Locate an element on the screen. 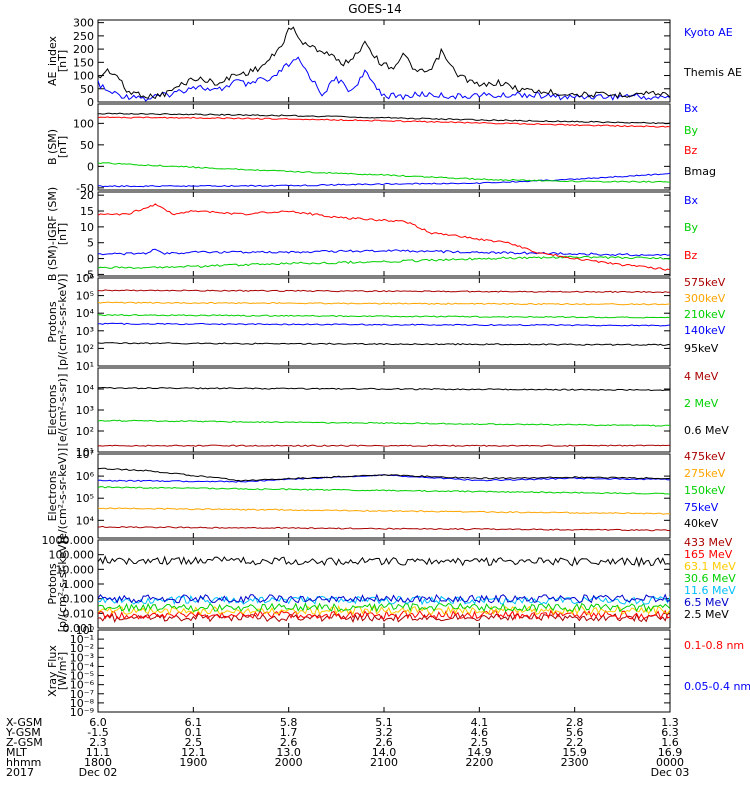 This screenshot has width=750, height=804. y-tick-label: 10⁻⁵ is located at coordinates (82, 676).